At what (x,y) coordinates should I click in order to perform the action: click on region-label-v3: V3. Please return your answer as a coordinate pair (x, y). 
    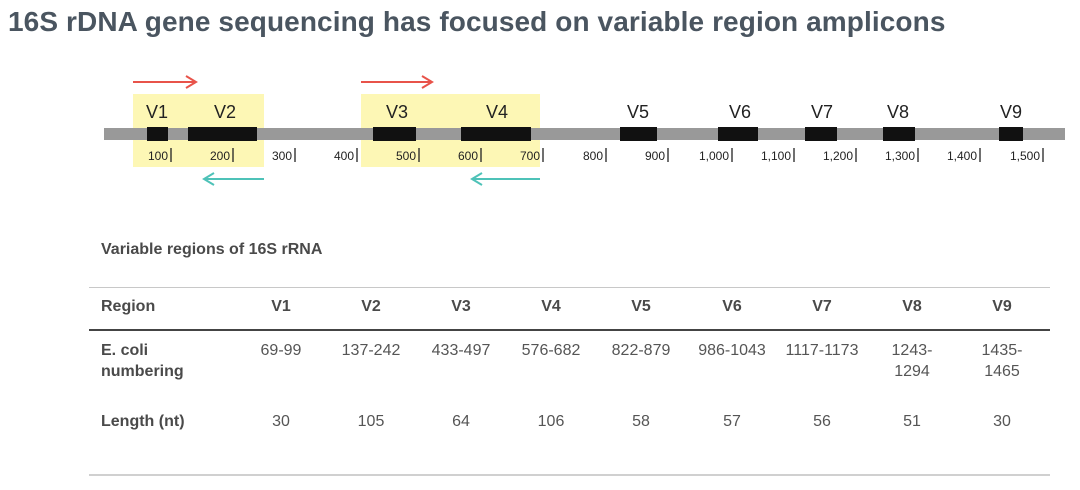
    Looking at the image, I should click on (397, 112).